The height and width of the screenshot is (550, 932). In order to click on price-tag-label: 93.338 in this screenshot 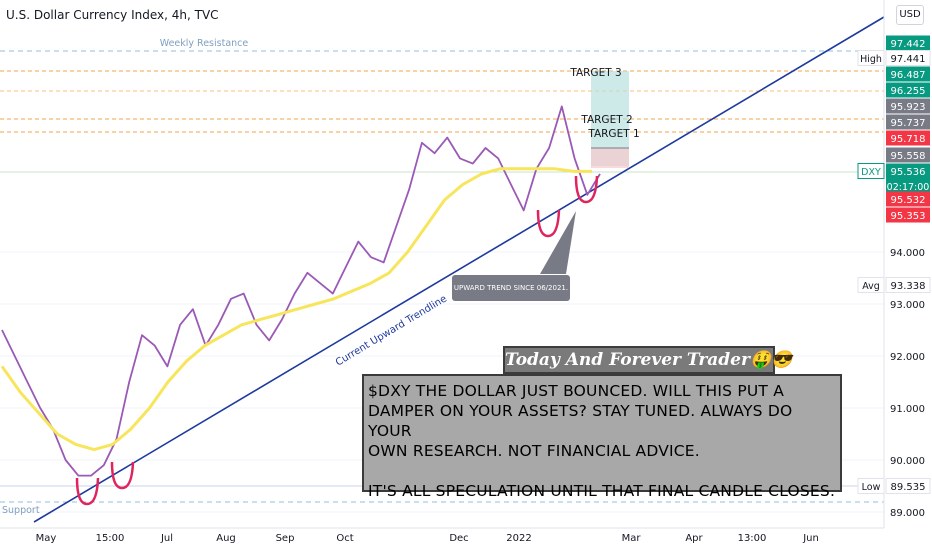, I will do `click(908, 286)`.